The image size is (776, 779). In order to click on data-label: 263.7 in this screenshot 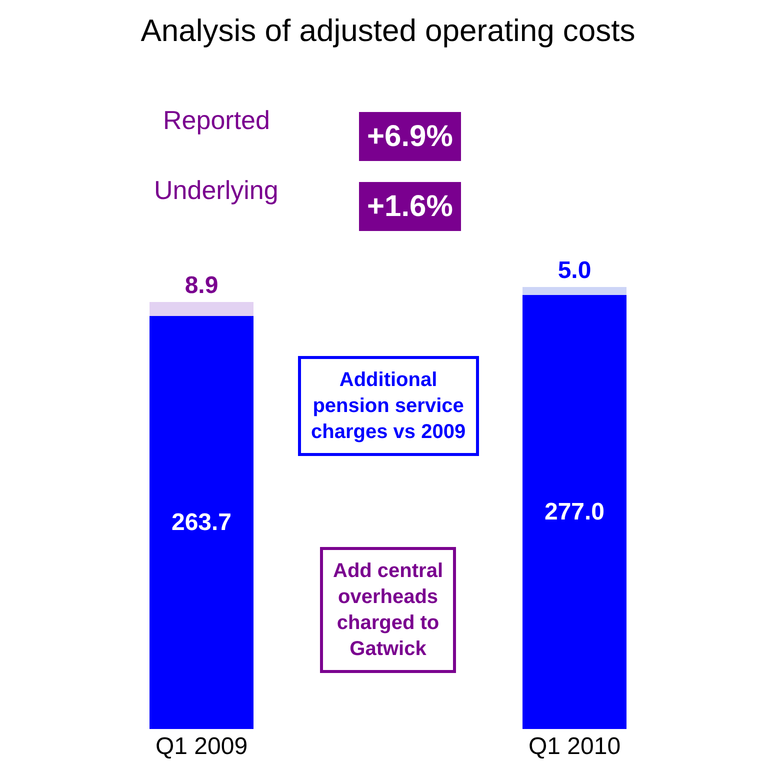, I will do `click(201, 522)`.